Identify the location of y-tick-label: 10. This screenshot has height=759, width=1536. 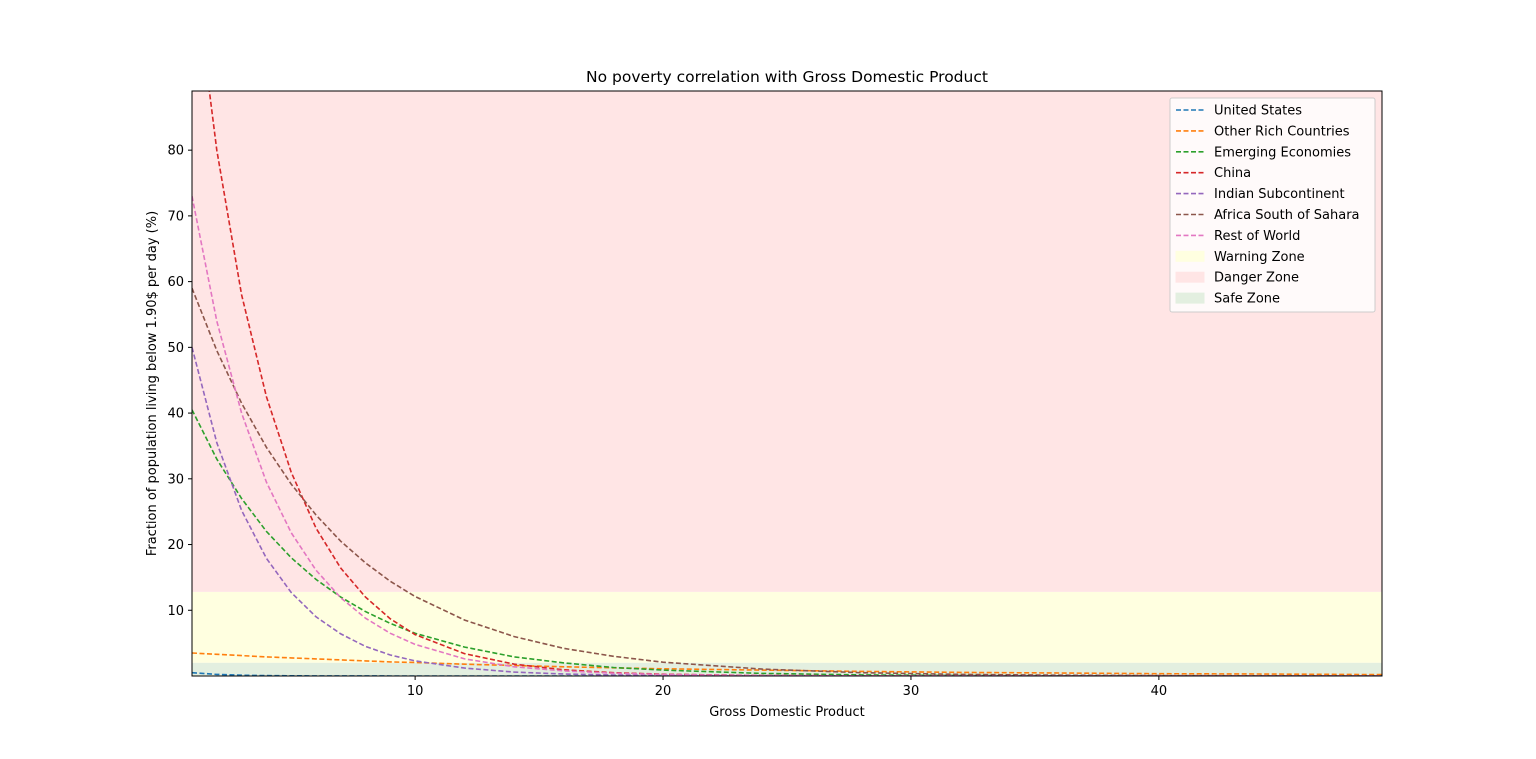
(175, 611).